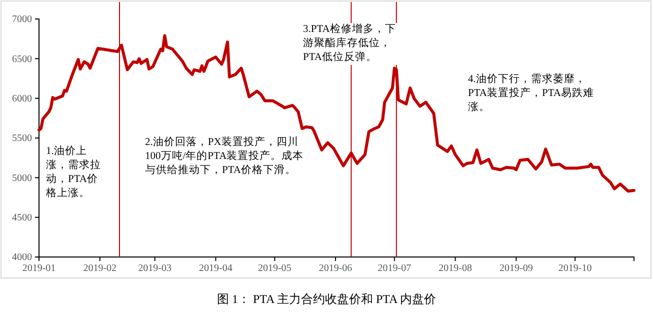  What do you see at coordinates (39, 268) in the screenshot?
I see `x-tick-label: 2019-01` at bounding box center [39, 268].